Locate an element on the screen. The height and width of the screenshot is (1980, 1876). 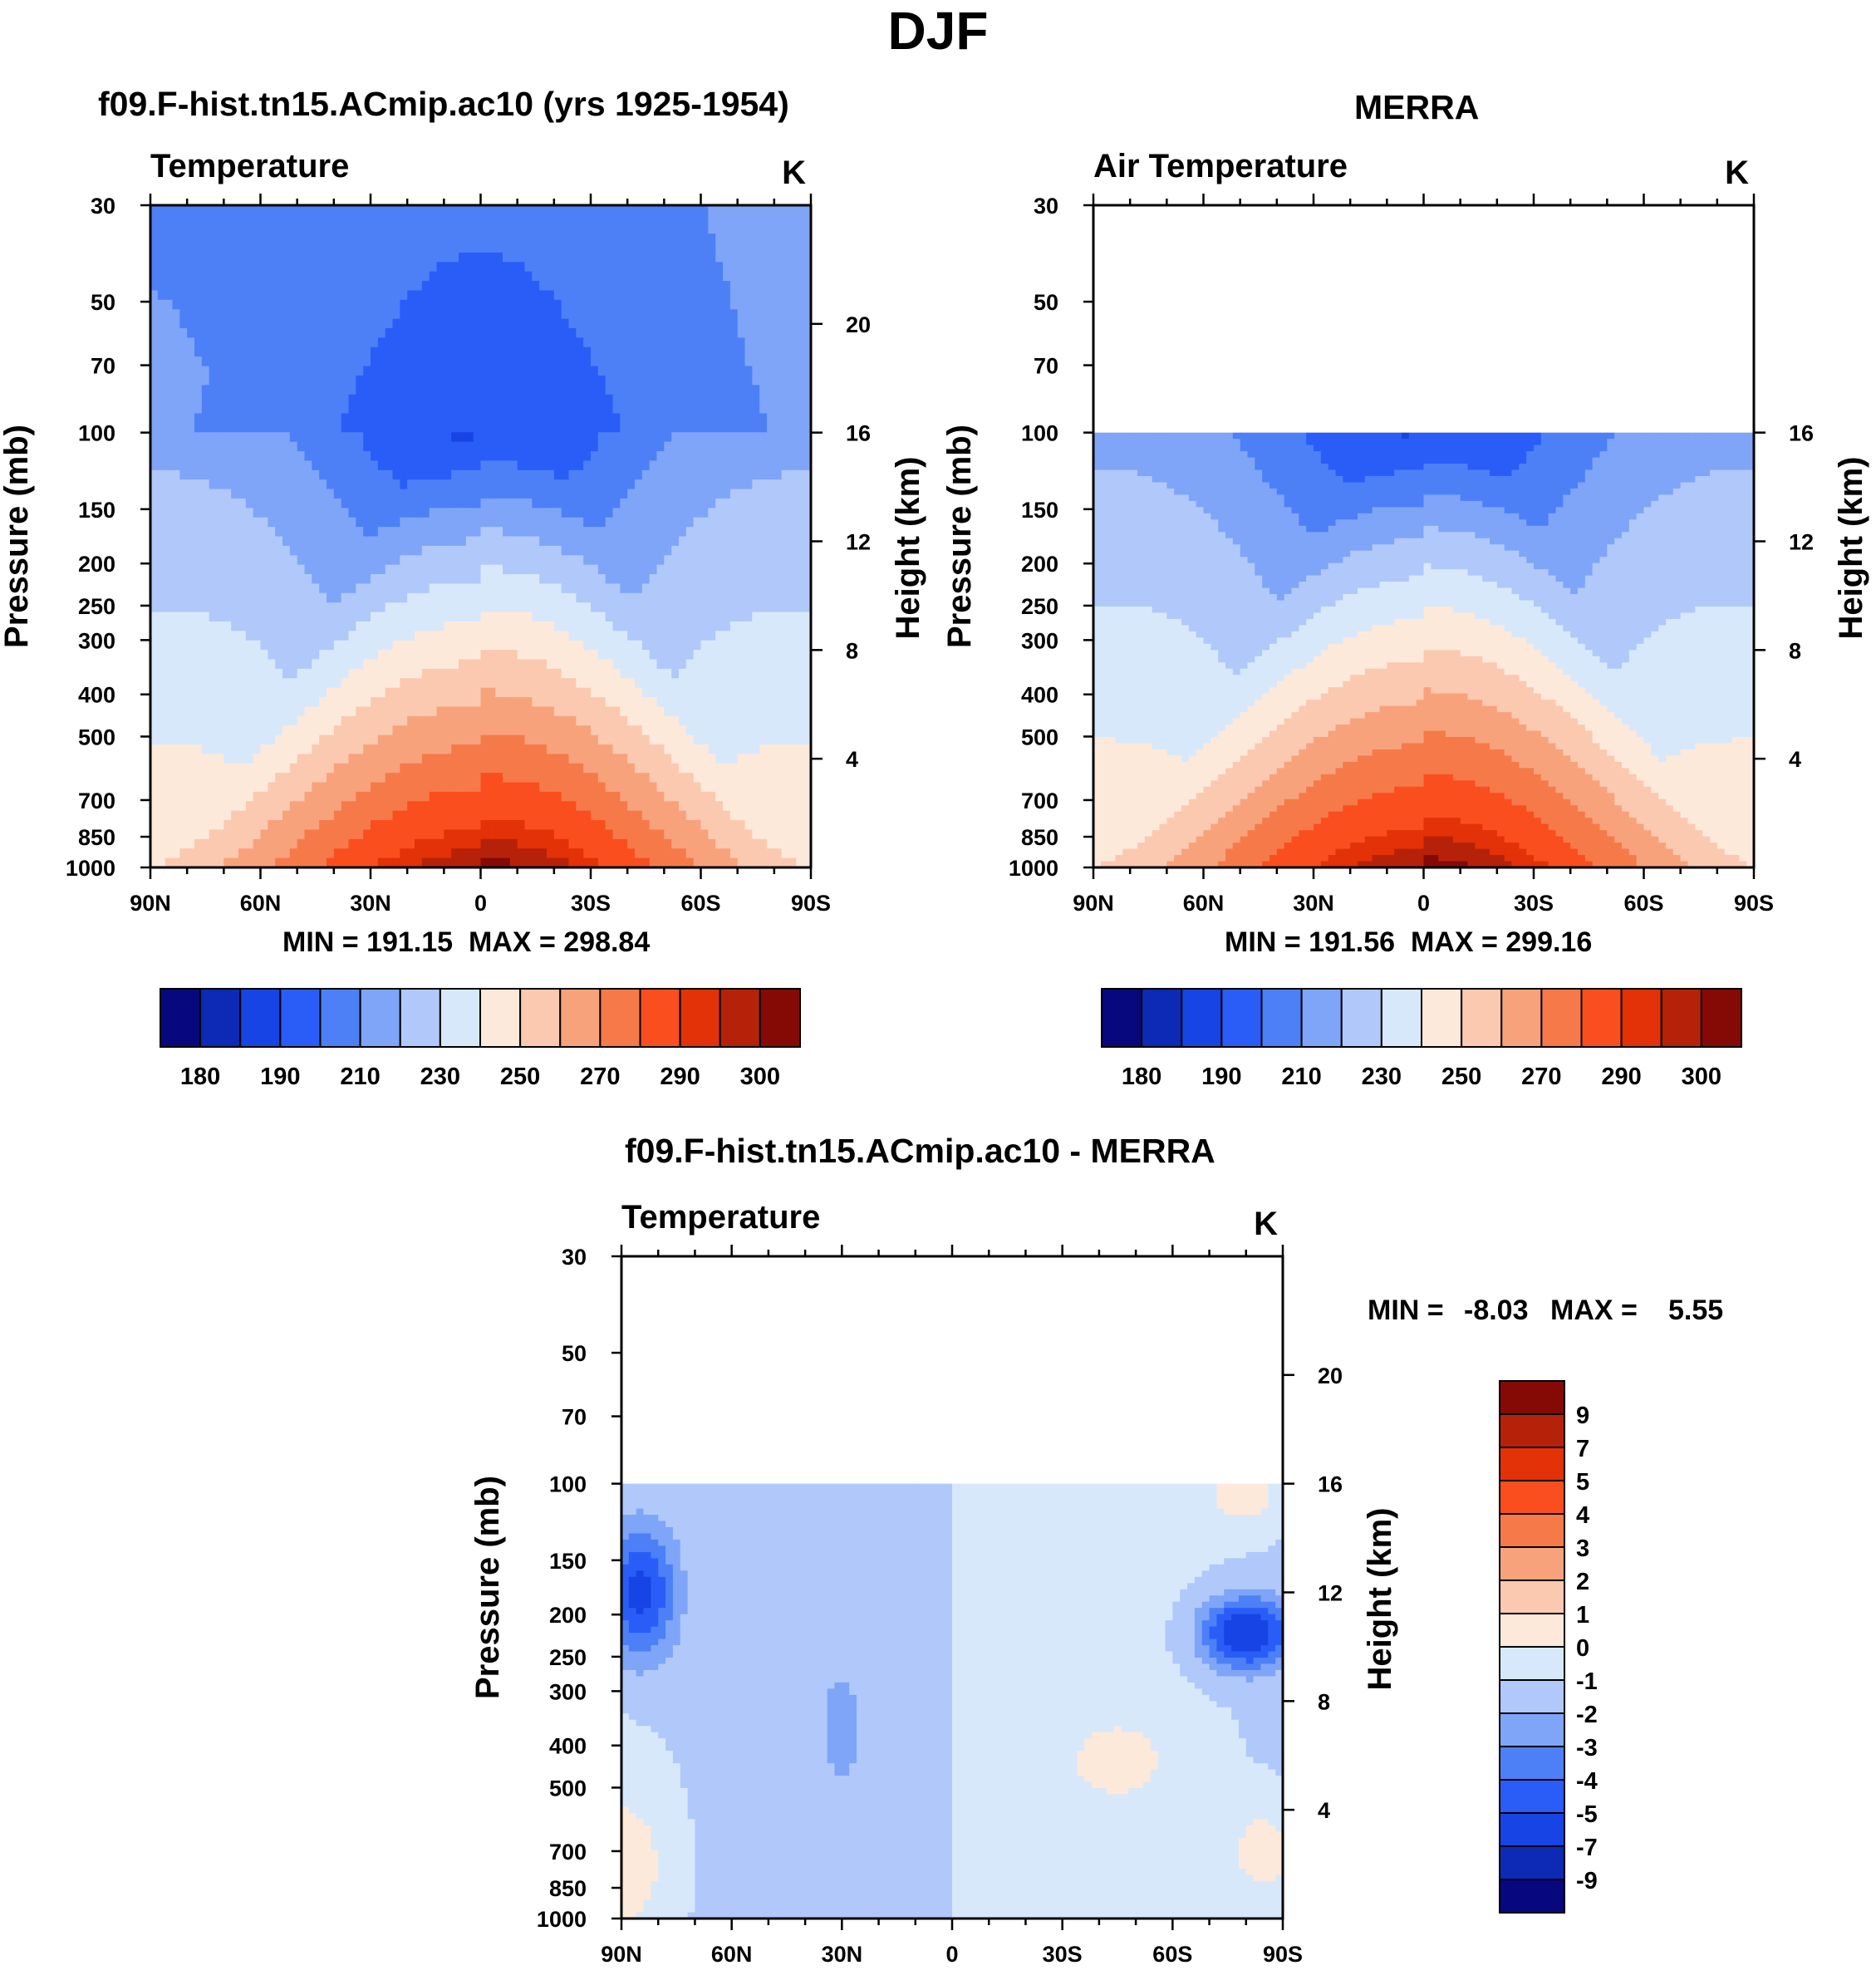
x-tick-label: 0 is located at coordinates (480, 903).